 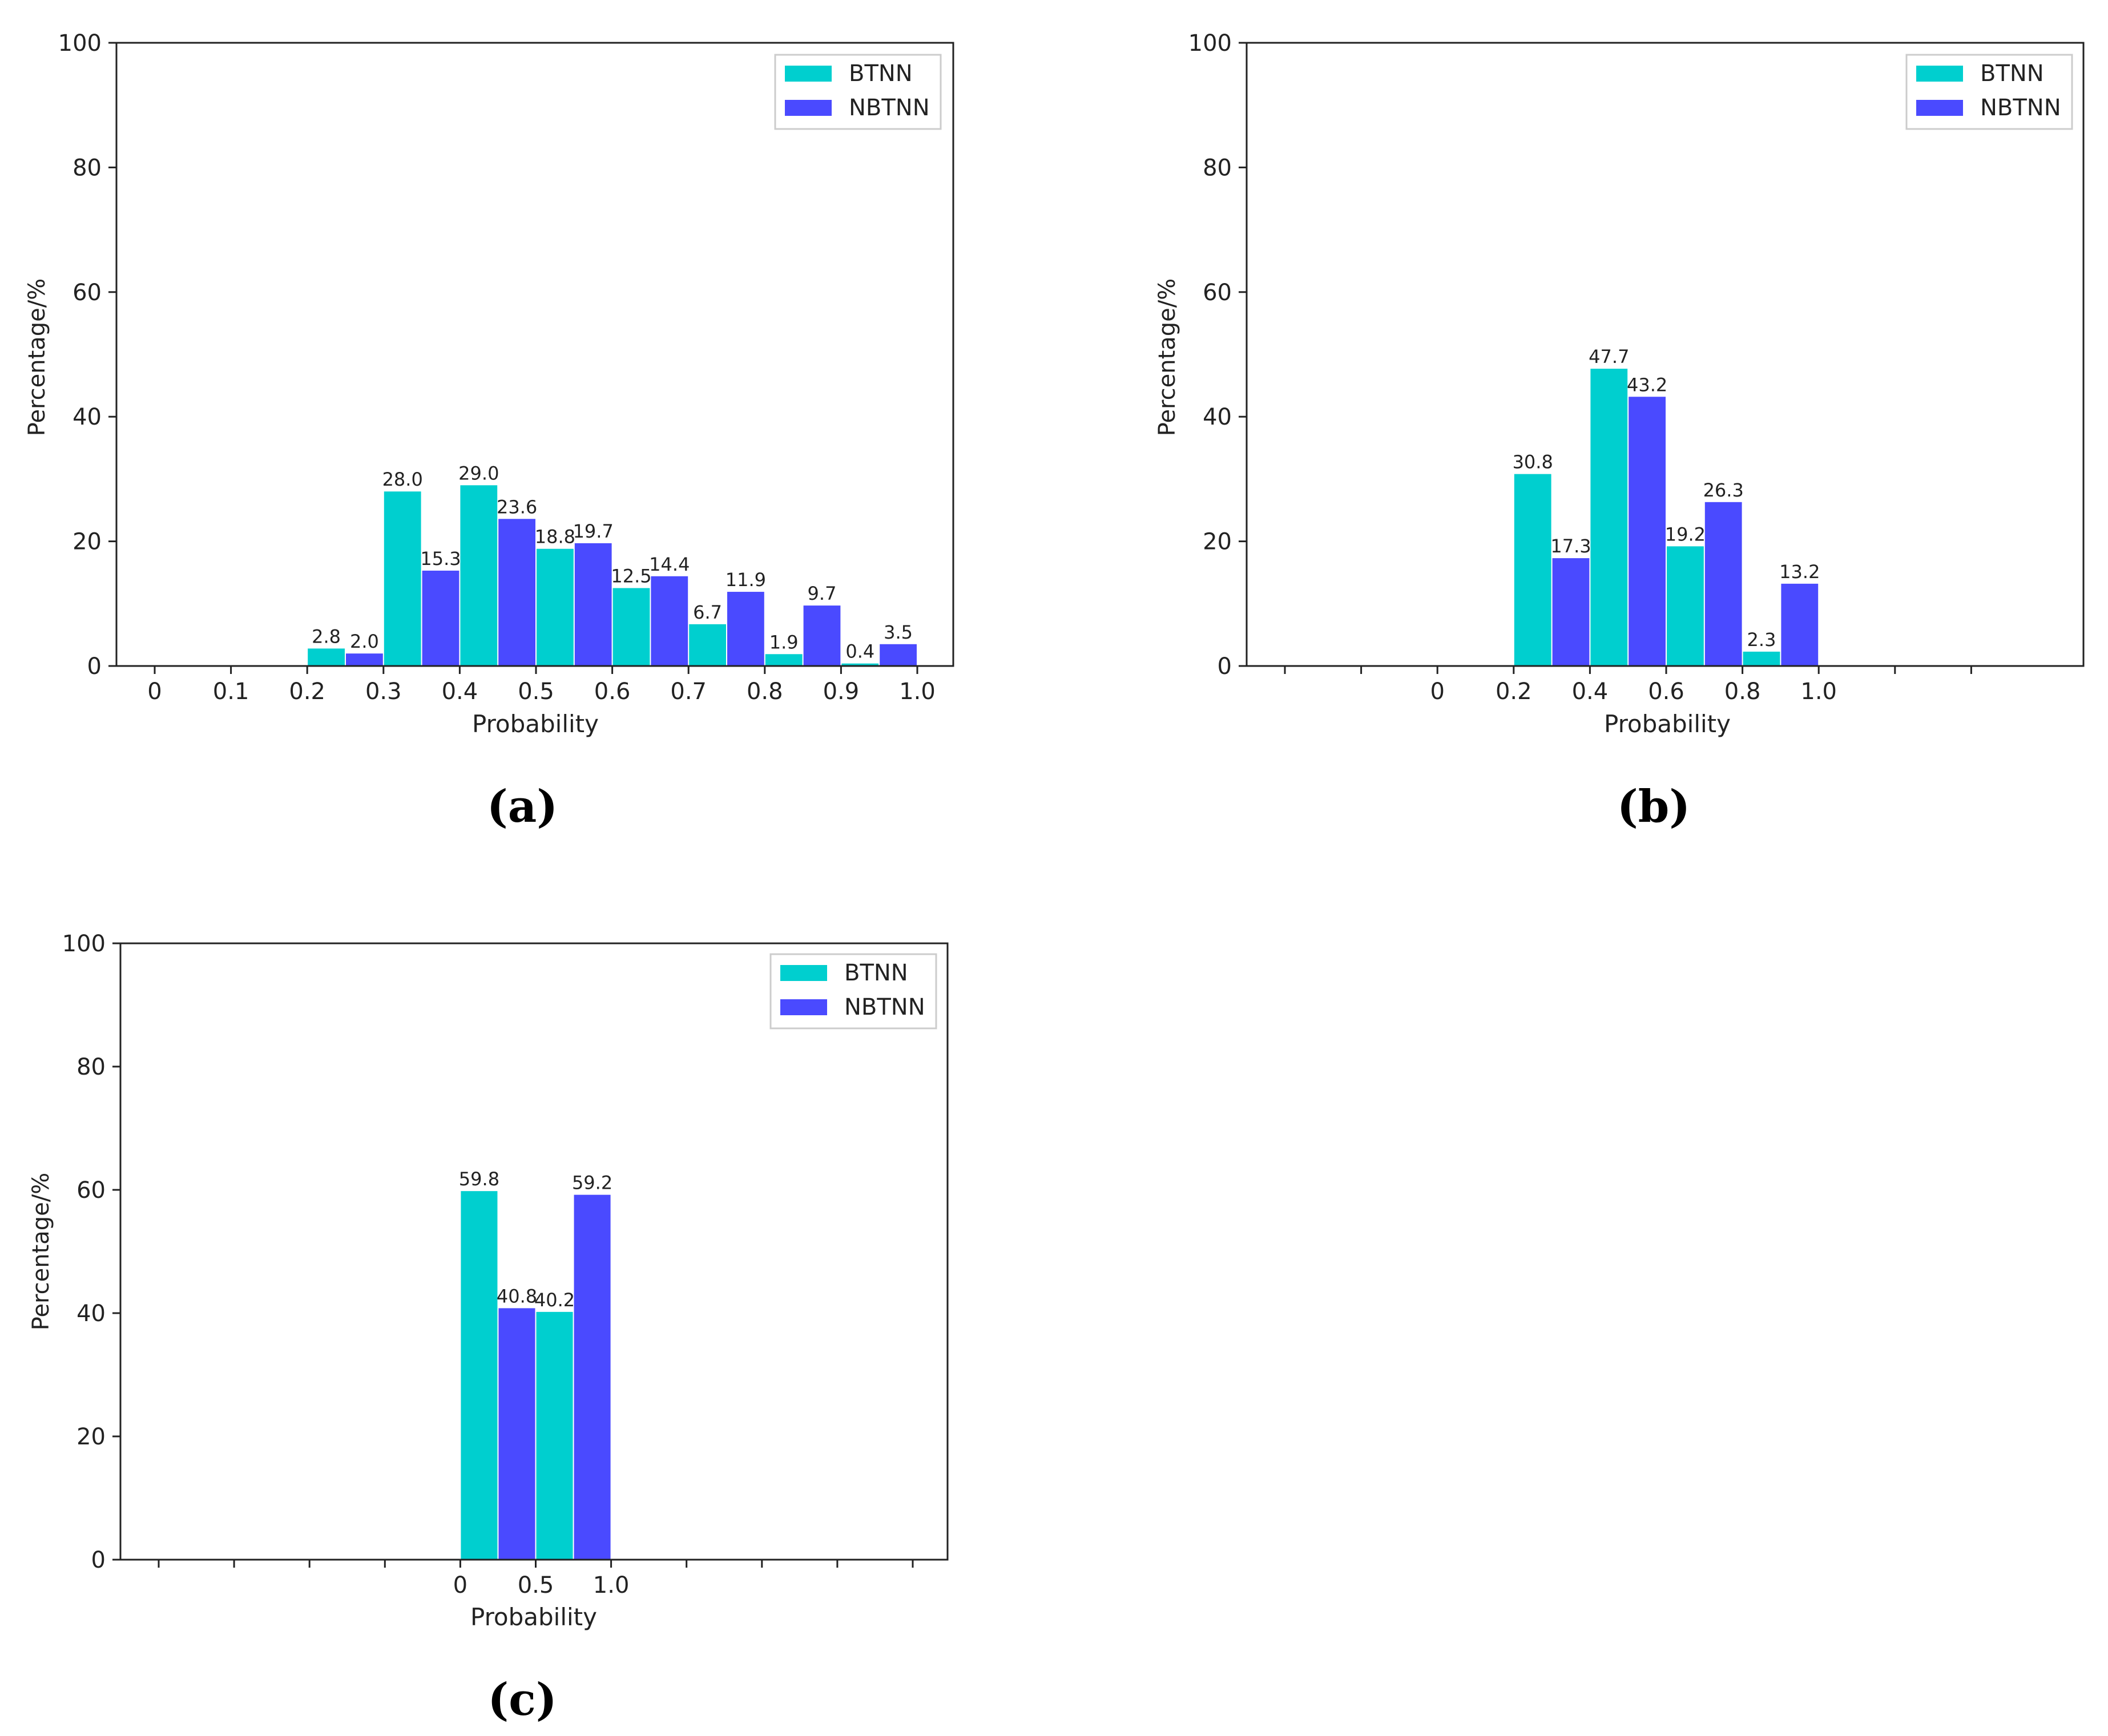 What do you see at coordinates (522, 807) in the screenshot?
I see `panel-caption: (a)` at bounding box center [522, 807].